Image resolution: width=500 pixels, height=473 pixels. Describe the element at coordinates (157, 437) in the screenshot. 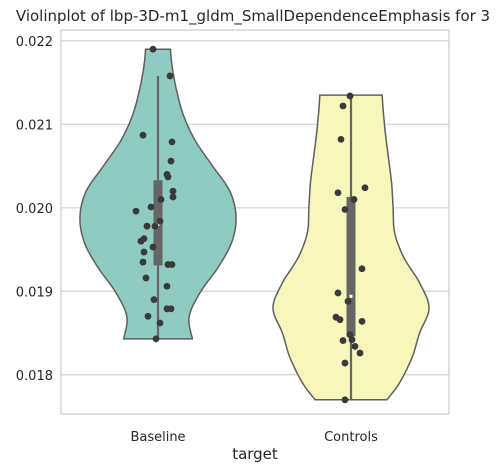

I see `x-tick-label: Baseline` at that location.